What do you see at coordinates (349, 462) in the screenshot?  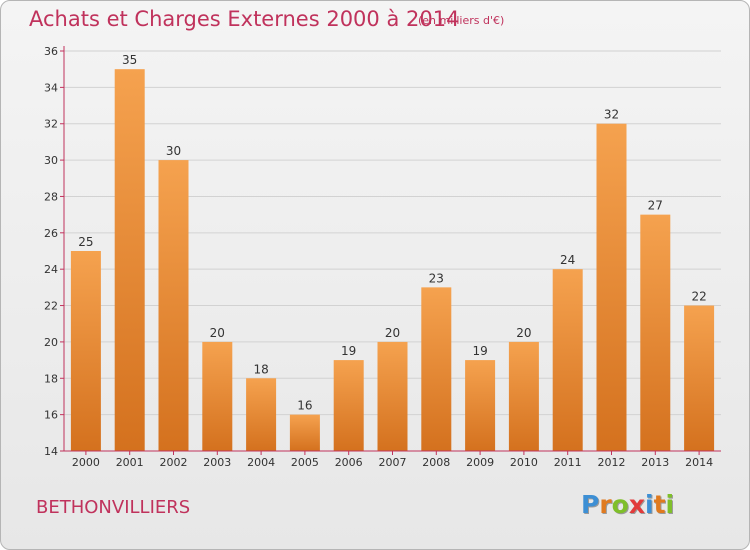 I see `x-tick-label: 2006` at bounding box center [349, 462].